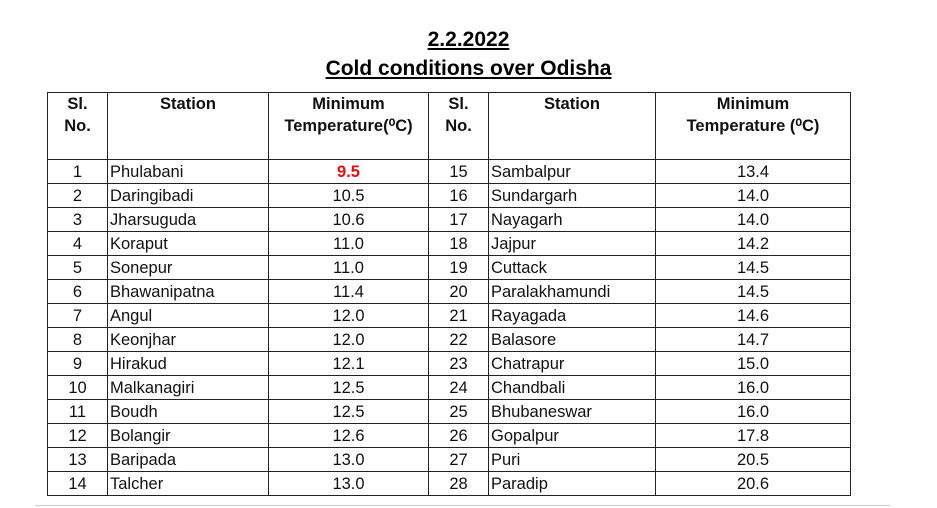 This screenshot has width=937, height=508. I want to click on table-cell: 2, so click(77, 195).